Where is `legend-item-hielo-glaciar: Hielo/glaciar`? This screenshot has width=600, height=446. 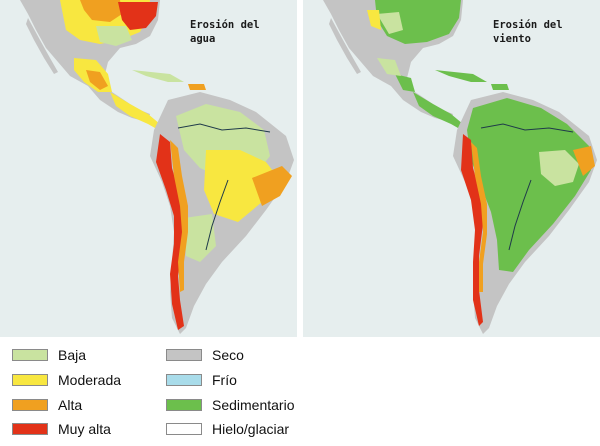
legend-item-hielo-glaciar: Hielo/glaciar is located at coordinates (227, 429).